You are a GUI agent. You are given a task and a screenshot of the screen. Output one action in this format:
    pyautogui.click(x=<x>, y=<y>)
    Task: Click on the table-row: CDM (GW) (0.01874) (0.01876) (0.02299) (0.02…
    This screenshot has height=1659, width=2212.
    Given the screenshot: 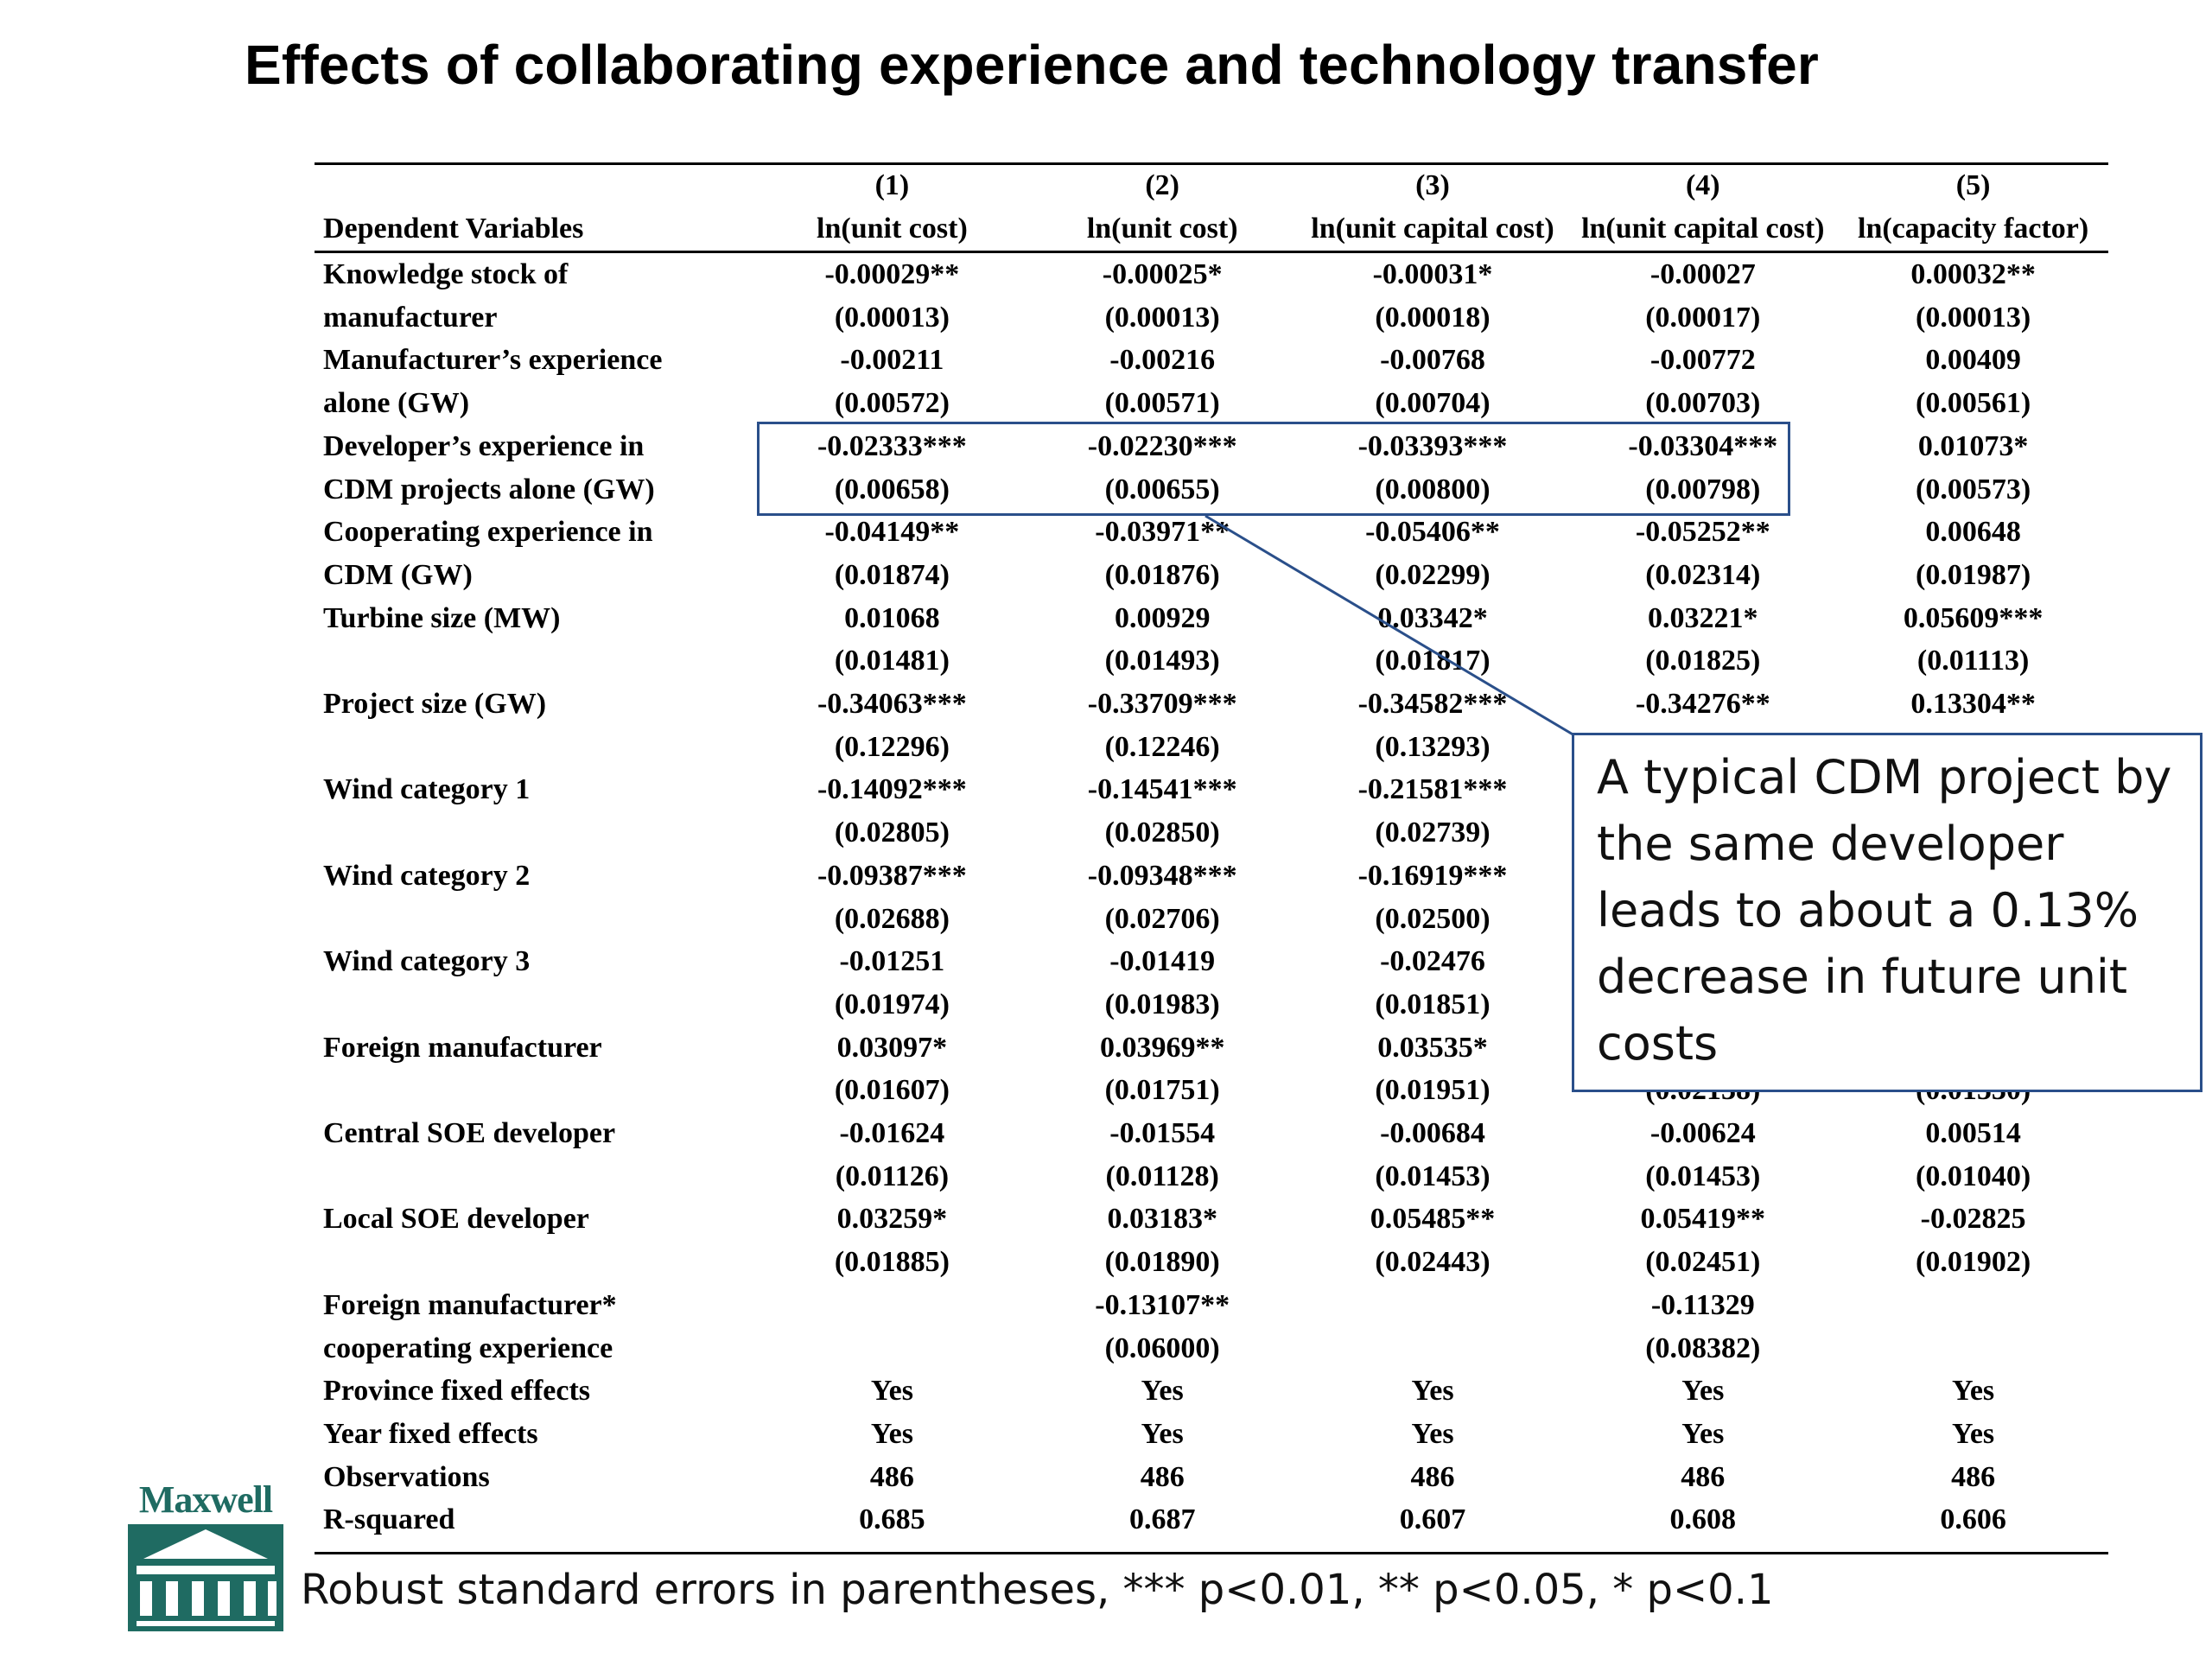 What is the action you would take?
    pyautogui.click(x=1211, y=575)
    